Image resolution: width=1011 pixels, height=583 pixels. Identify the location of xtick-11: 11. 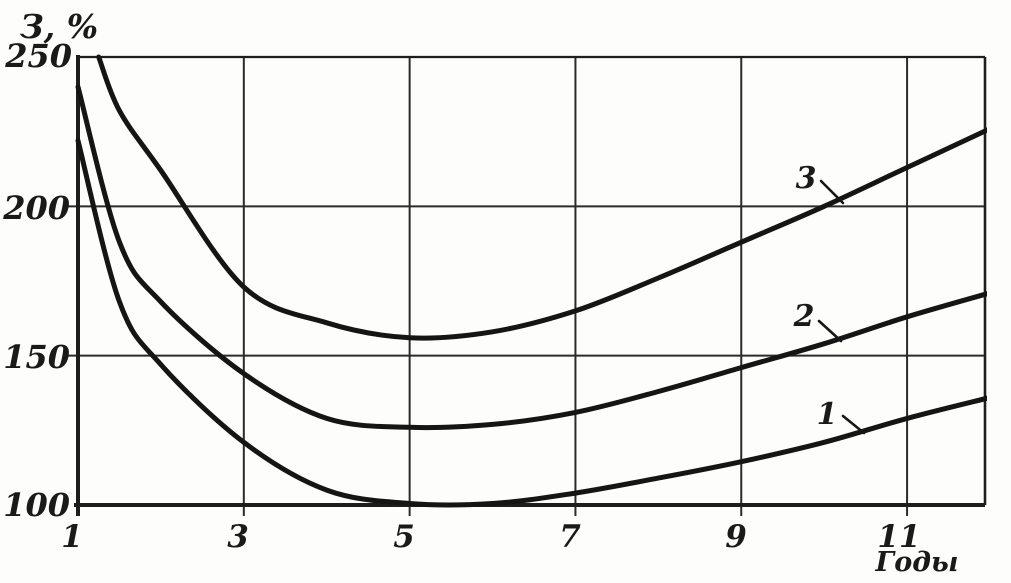
(898, 537).